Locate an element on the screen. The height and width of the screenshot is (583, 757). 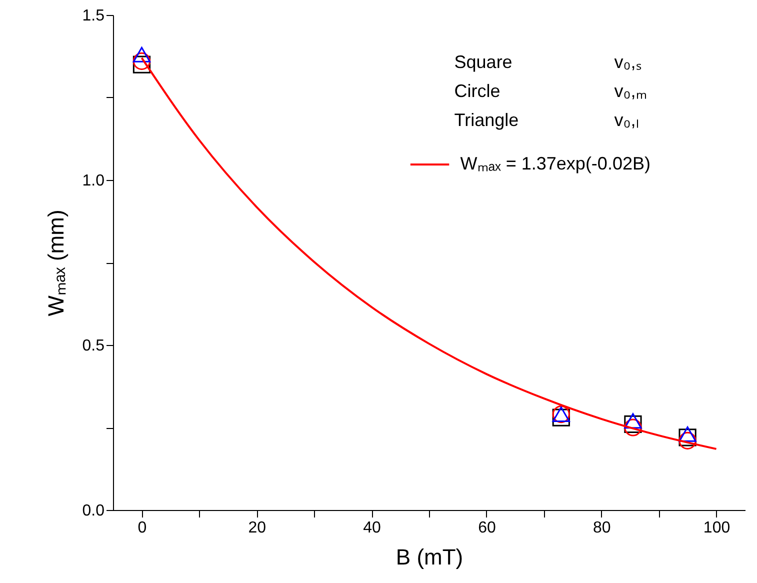
y-axis-title: Wₘₐₓ (mm) is located at coordinates (55, 263).